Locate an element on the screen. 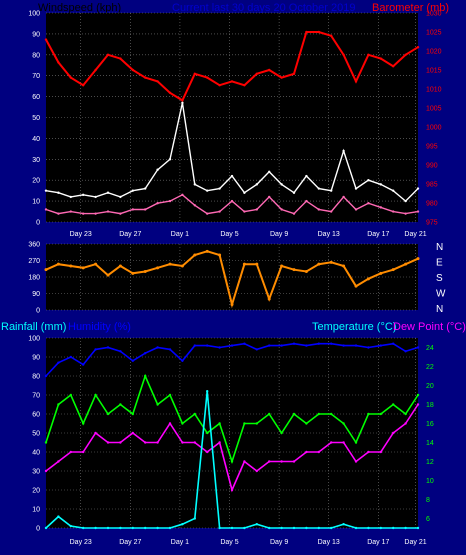 This screenshot has width=466, height=555. y-tick-label: 90 is located at coordinates (36, 294).